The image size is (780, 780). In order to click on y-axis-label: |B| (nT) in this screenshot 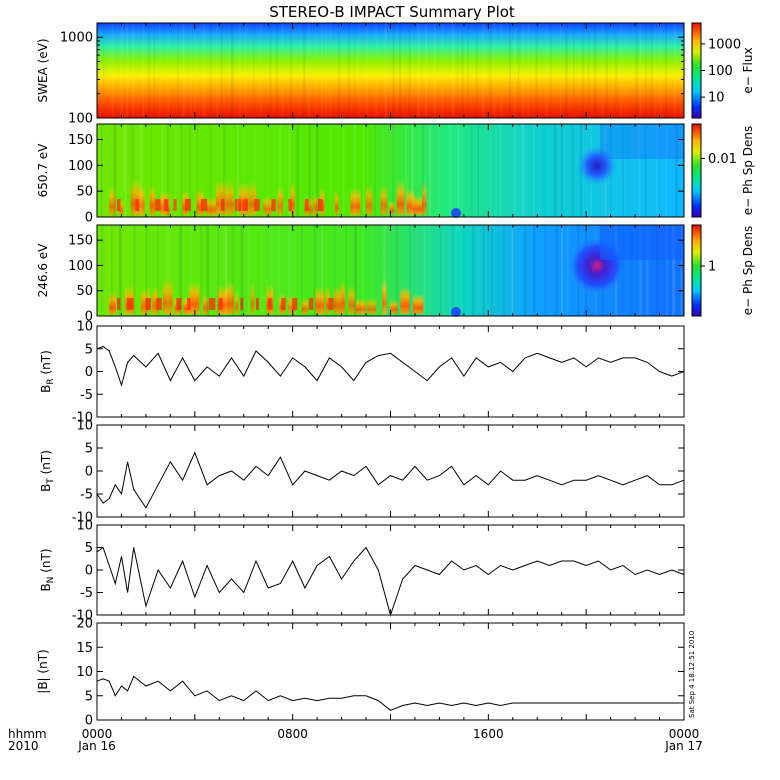, I will do `click(43, 671)`.